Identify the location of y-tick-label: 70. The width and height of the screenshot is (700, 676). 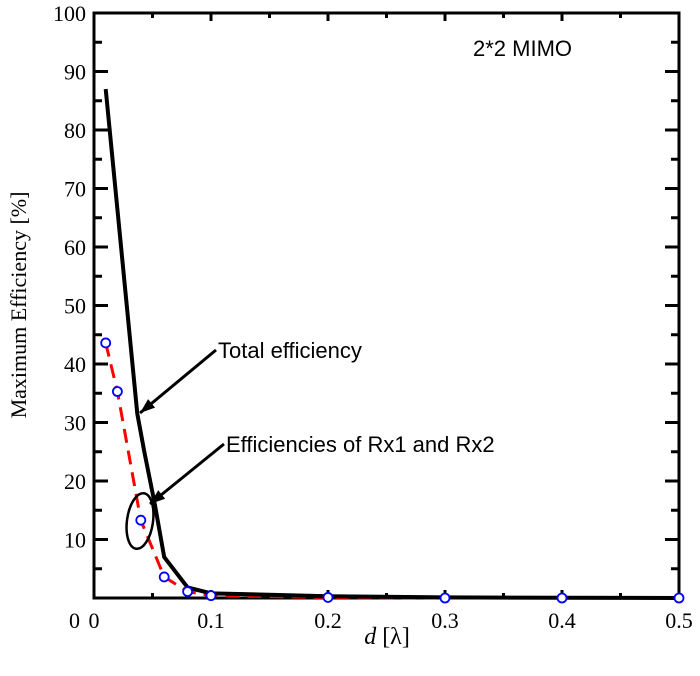
(75, 189).